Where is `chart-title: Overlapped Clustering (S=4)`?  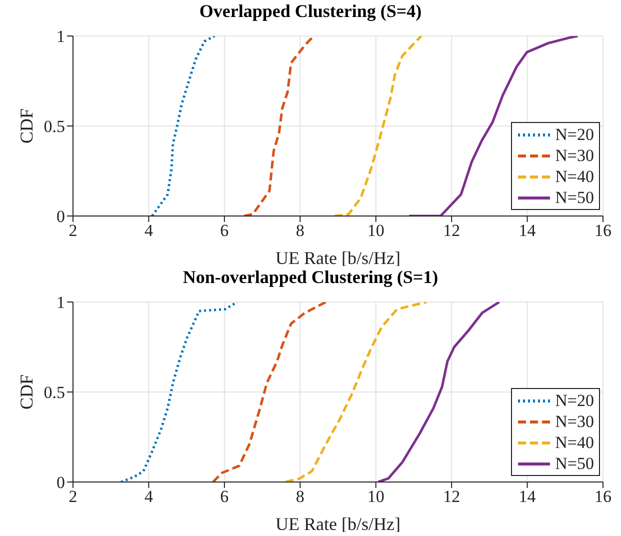 chart-title: Overlapped Clustering (S=4) is located at coordinates (310, 11).